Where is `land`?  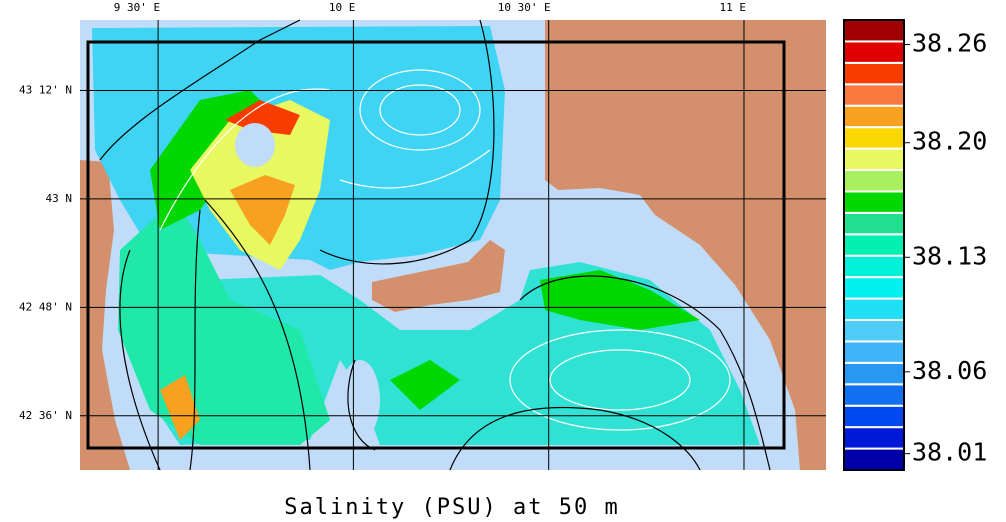 land is located at coordinates (105, 315).